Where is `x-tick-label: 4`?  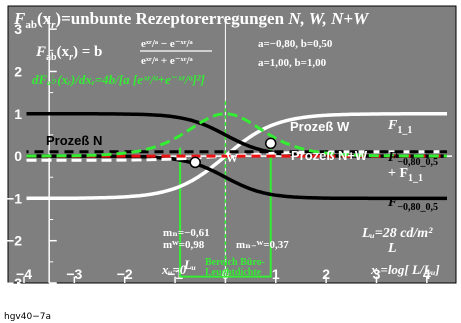
x-tick-label: 4 is located at coordinates (427, 274).